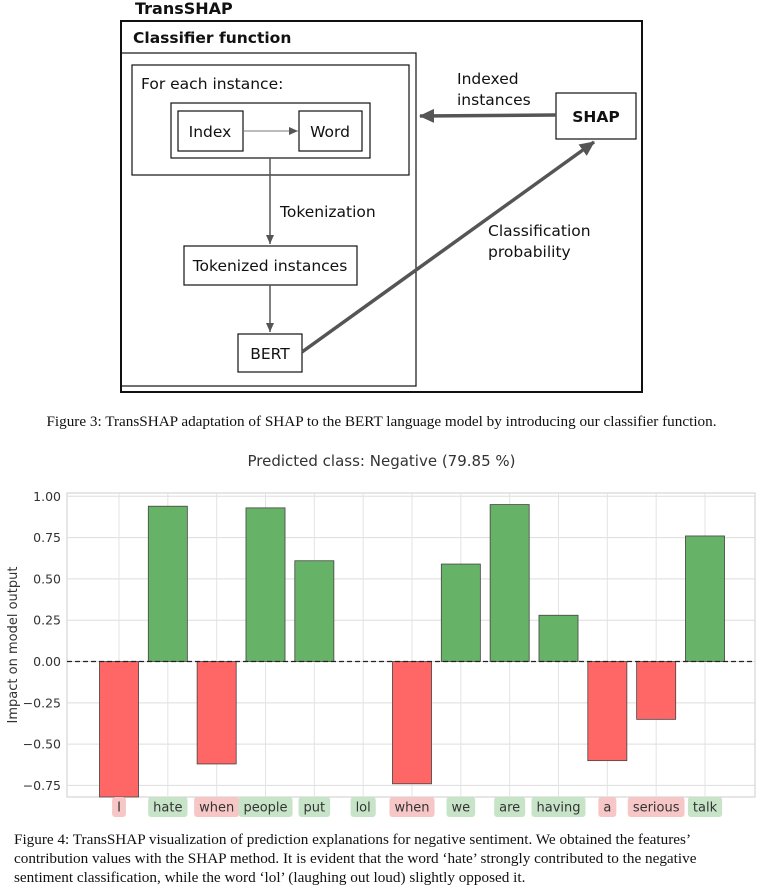 The width and height of the screenshot is (763, 895). Describe the element at coordinates (448, 247) in the screenshot. I see `bert-to-shap-arrow` at that location.